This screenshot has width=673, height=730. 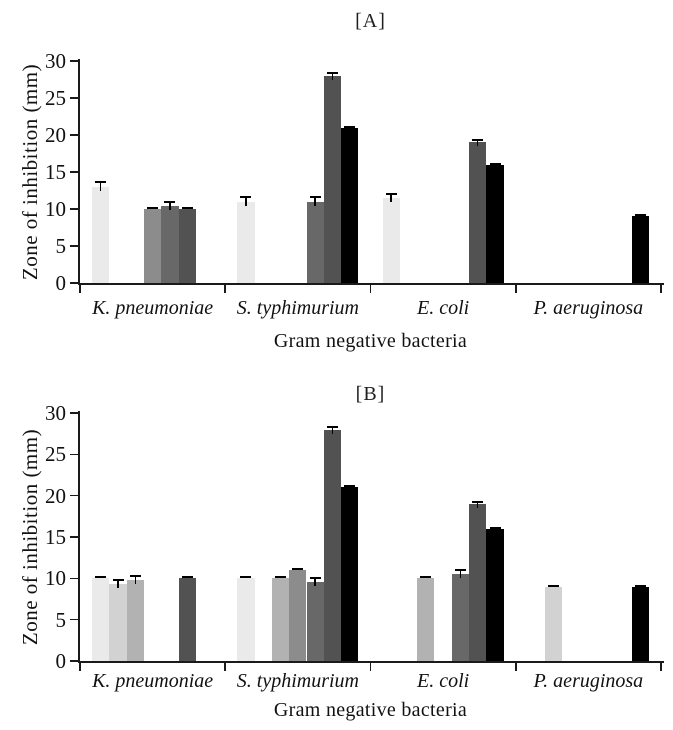 What do you see at coordinates (61, 246) in the screenshot?
I see `y-tick-label: 5` at bounding box center [61, 246].